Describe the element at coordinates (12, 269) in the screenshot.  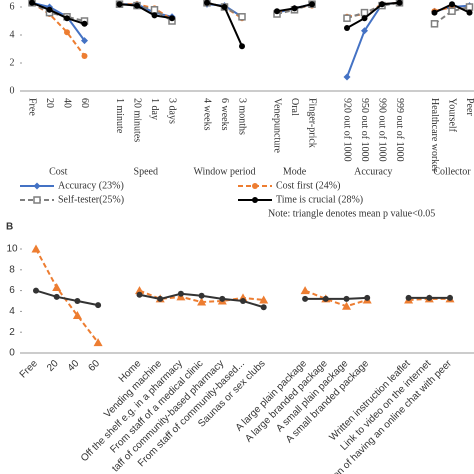
I see `y-tick-label: 8` at that location.